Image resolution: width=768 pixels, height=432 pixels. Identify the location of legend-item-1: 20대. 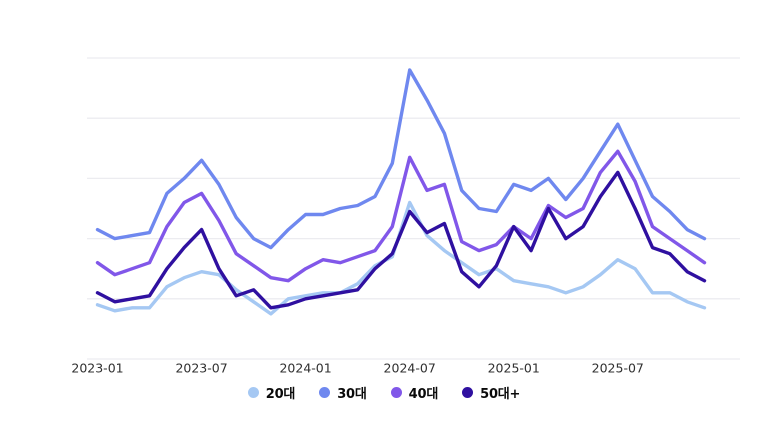
(271, 392).